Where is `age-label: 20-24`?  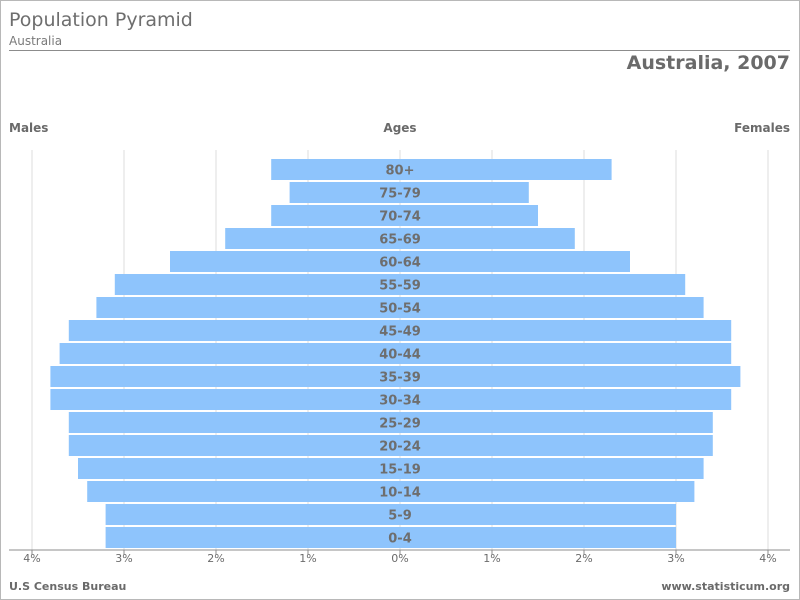 age-label: 20-24 is located at coordinates (400, 447).